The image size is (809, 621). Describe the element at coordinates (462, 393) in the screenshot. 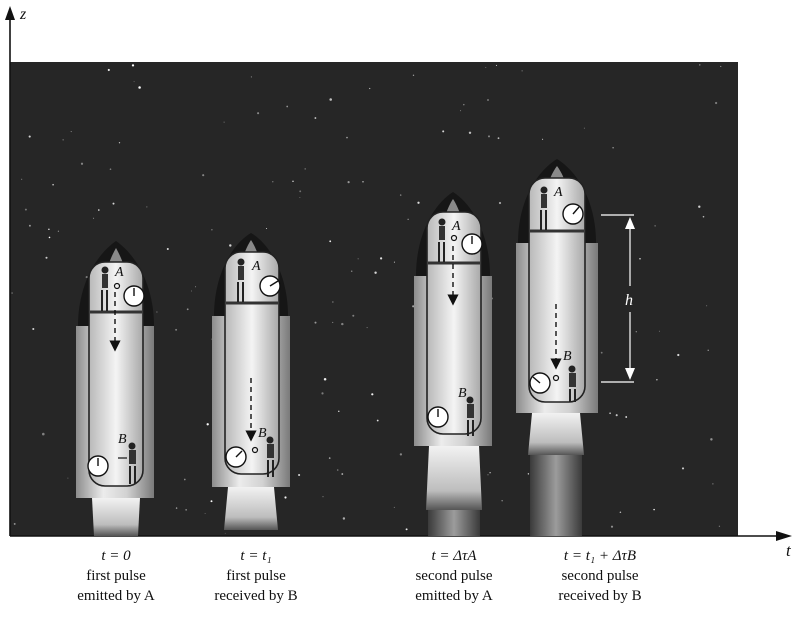

I see `rocket-3-label-b: B` at that location.